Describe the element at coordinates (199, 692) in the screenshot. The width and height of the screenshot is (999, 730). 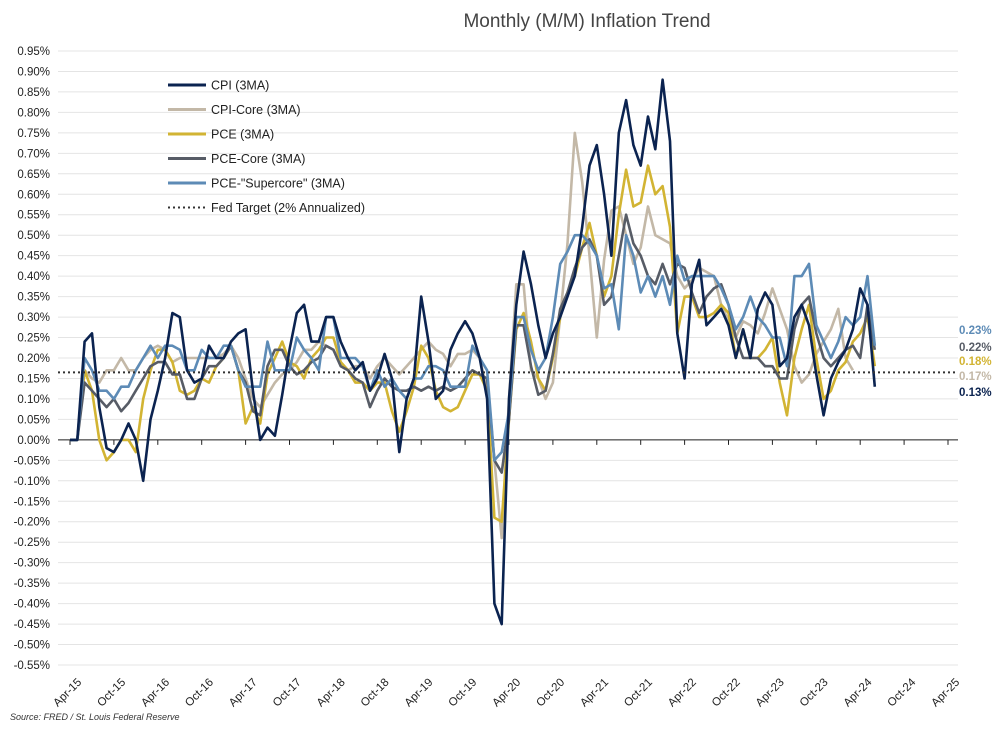
I see `x-tick-label: Oct-16` at that location.